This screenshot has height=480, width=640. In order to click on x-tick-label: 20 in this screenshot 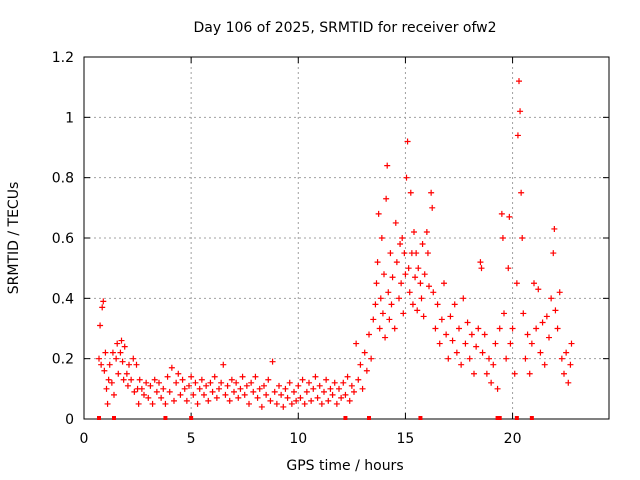, I will do `click(513, 439)`.